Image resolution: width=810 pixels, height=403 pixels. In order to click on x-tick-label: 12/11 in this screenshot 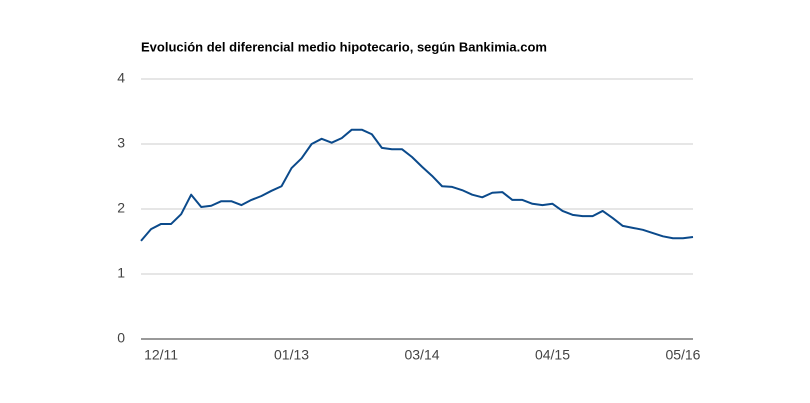, I will do `click(161, 355)`.